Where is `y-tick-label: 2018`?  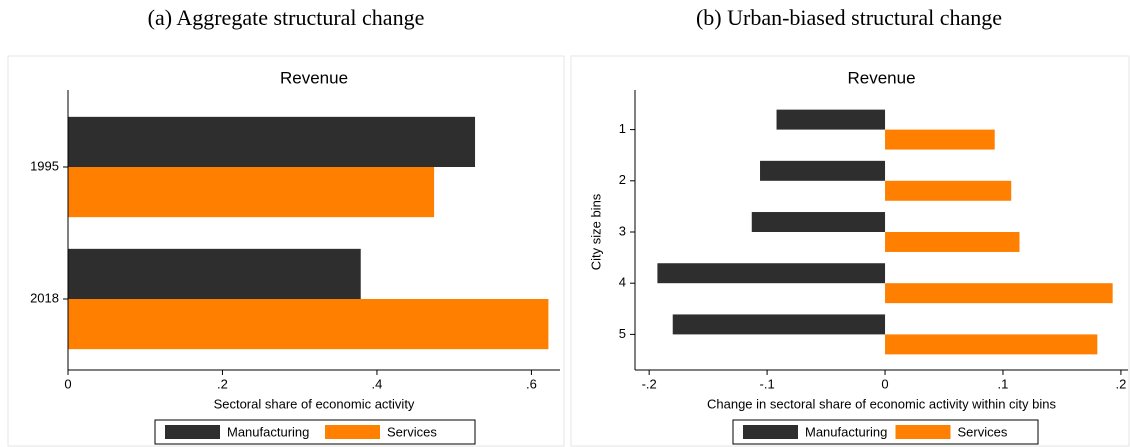
y-tick-label: 2018 is located at coordinates (44, 297).